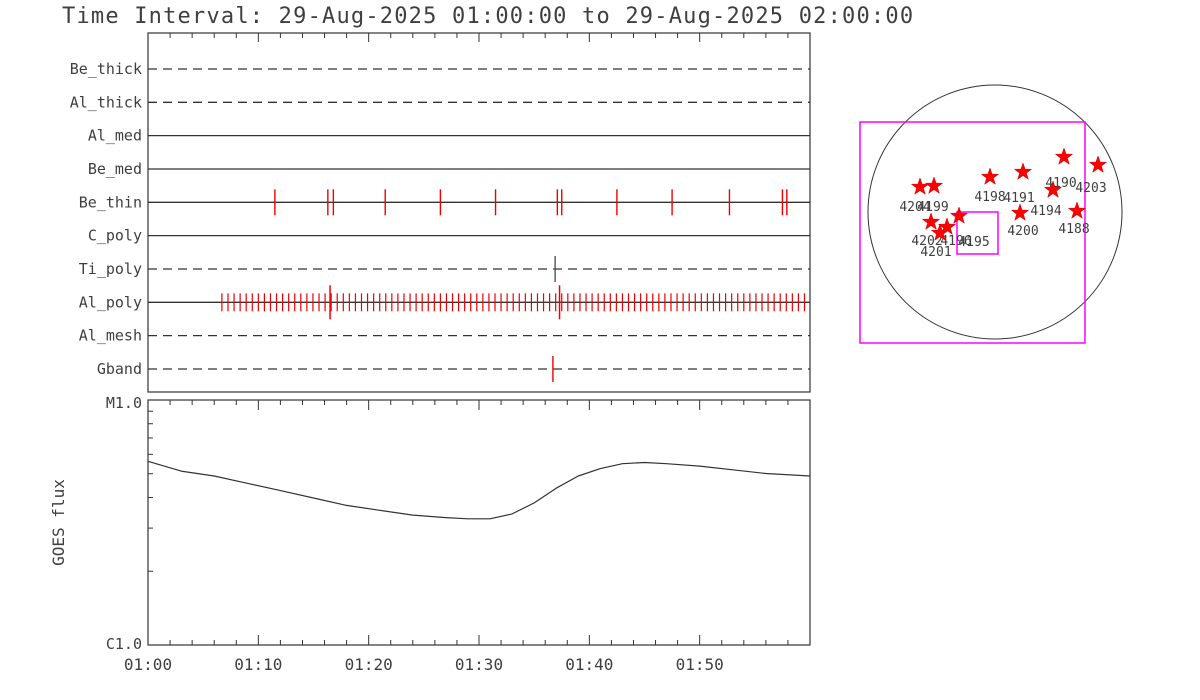 This screenshot has height=700, width=1200. Describe the element at coordinates (926, 241) in the screenshot. I see `active-region-label-4202: 4202` at that location.